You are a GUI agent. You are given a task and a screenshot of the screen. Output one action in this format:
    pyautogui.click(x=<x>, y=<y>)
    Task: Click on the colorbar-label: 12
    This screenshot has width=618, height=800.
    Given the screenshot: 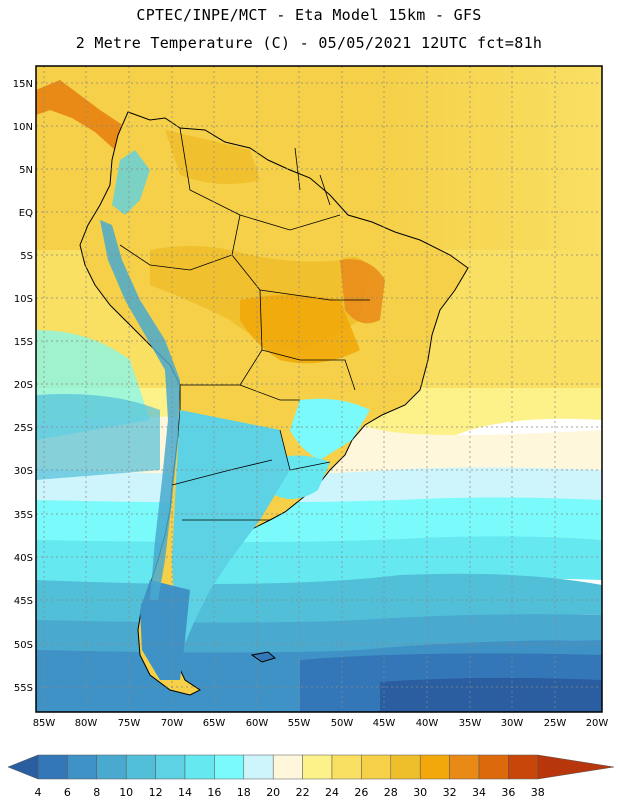 What is the action you would take?
    pyautogui.click(x=156, y=792)
    